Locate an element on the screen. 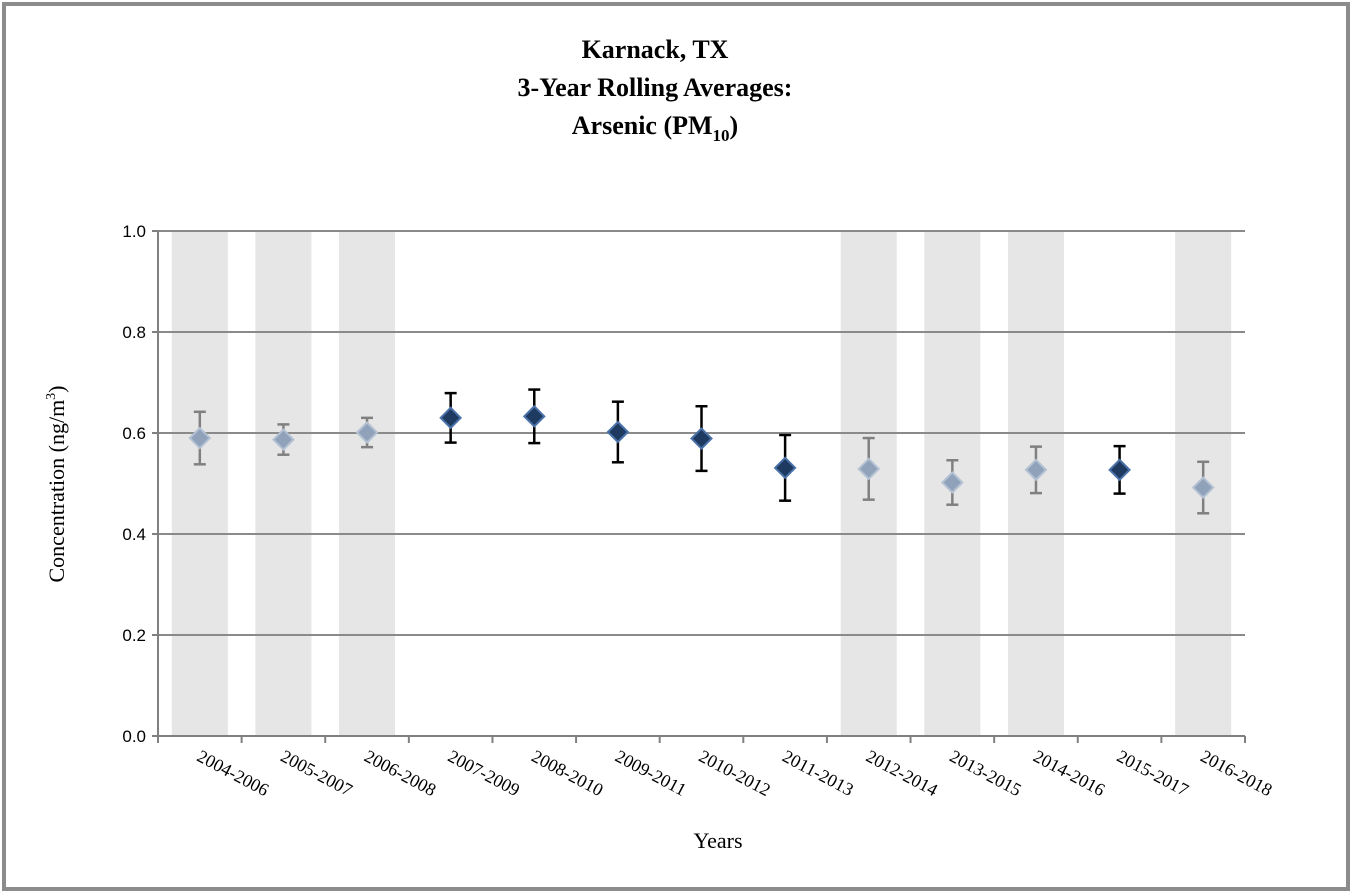 The width and height of the screenshot is (1353, 894). y-axis-label: Concentration (ng/m3) is located at coordinates (56, 483).